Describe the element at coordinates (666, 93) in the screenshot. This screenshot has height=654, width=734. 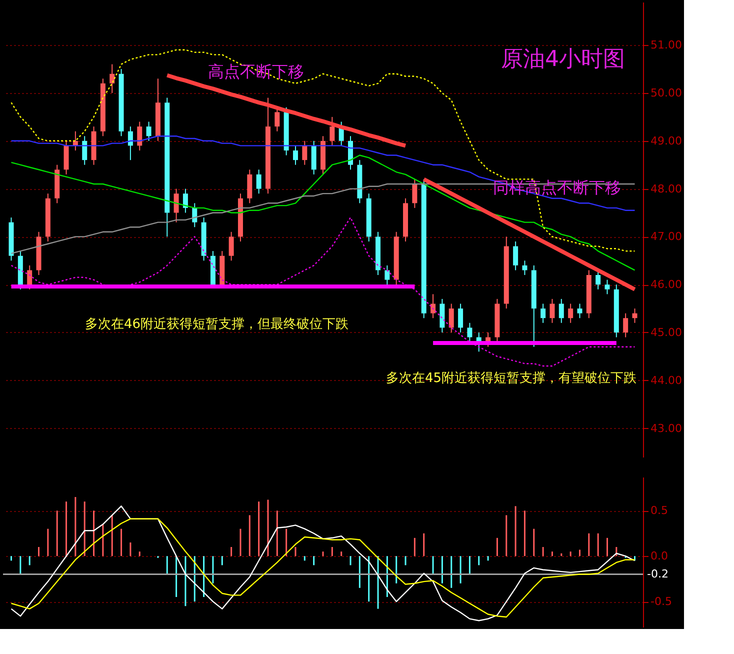
I see `y-tick-label: 50.00` at that location.